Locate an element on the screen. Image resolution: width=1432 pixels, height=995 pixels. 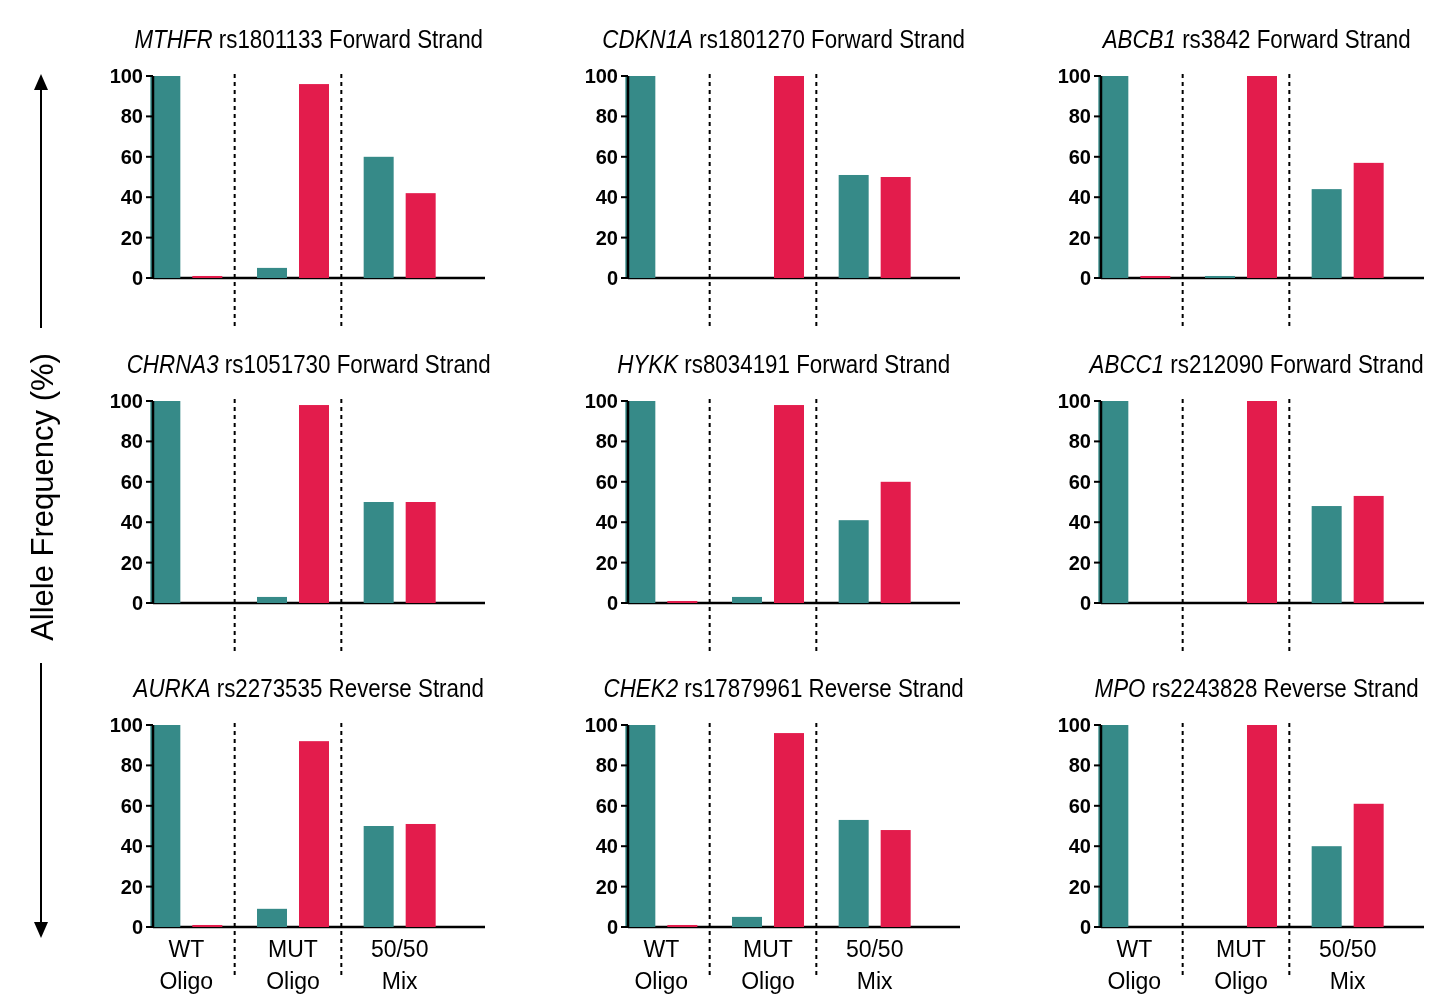
chart-title: HYKK rs8034191 Forward Strand is located at coordinates (784, 364).